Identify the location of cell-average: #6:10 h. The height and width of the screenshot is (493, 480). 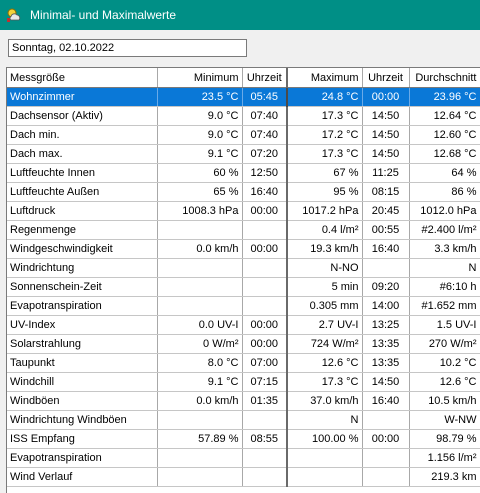
(444, 287).